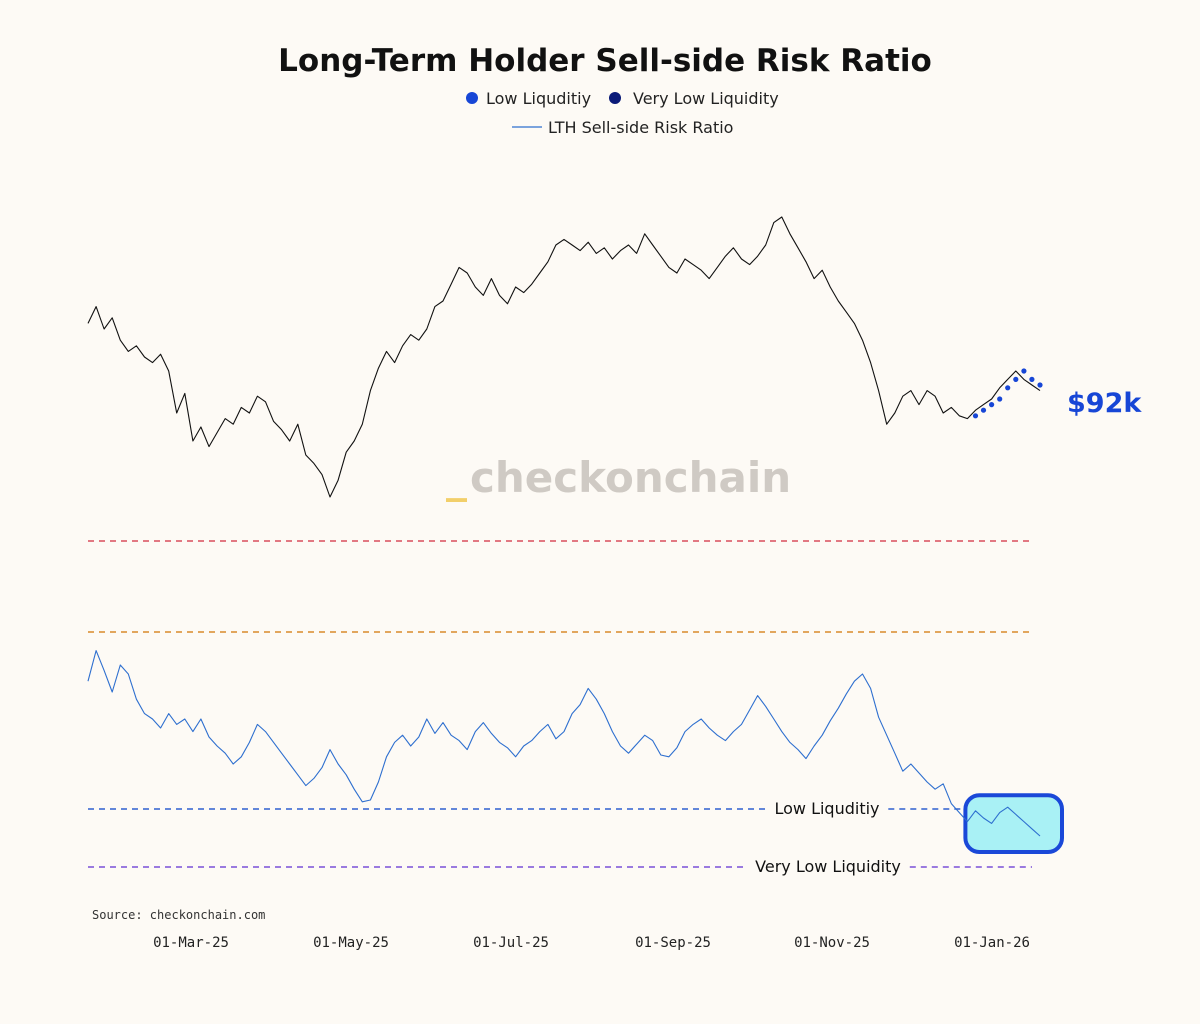 The image size is (1200, 1024). I want to click on highlight-box, so click(1014, 824).